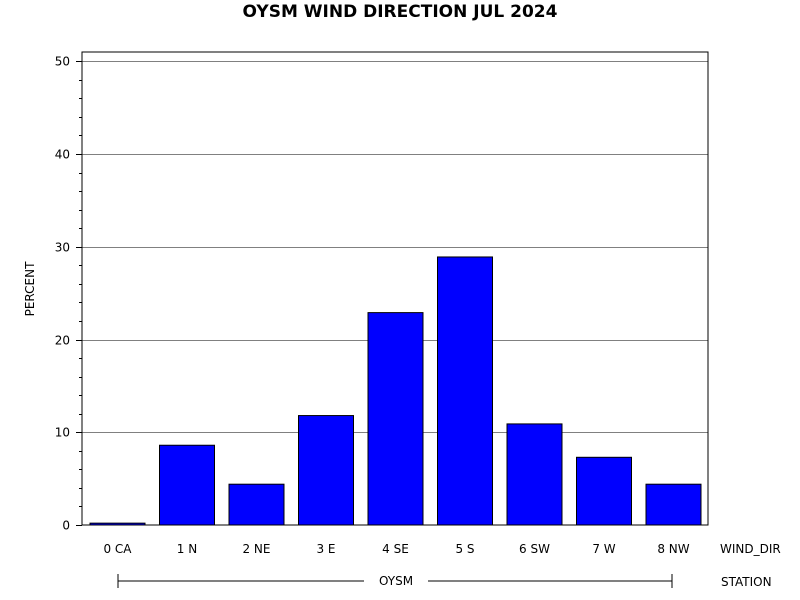 This screenshot has height=600, width=800. What do you see at coordinates (400, 12) in the screenshot?
I see `chart-title: OYSM WIND DIRECTION JUL 2024` at bounding box center [400, 12].